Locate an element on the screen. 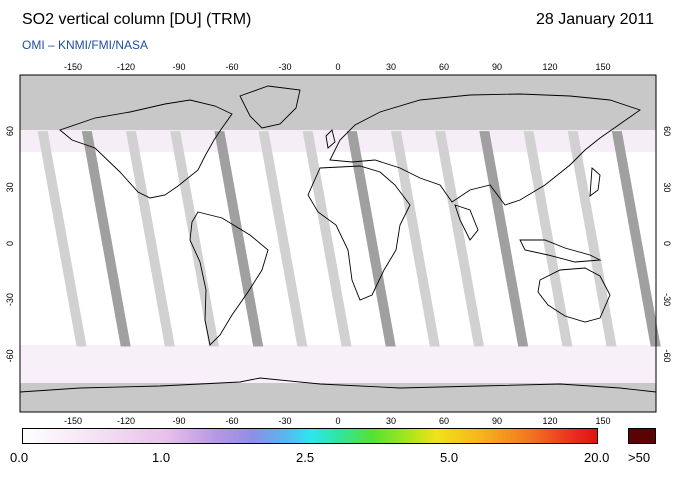  data-source: OMI – KNMI/FMI/NASA is located at coordinates (85, 45).